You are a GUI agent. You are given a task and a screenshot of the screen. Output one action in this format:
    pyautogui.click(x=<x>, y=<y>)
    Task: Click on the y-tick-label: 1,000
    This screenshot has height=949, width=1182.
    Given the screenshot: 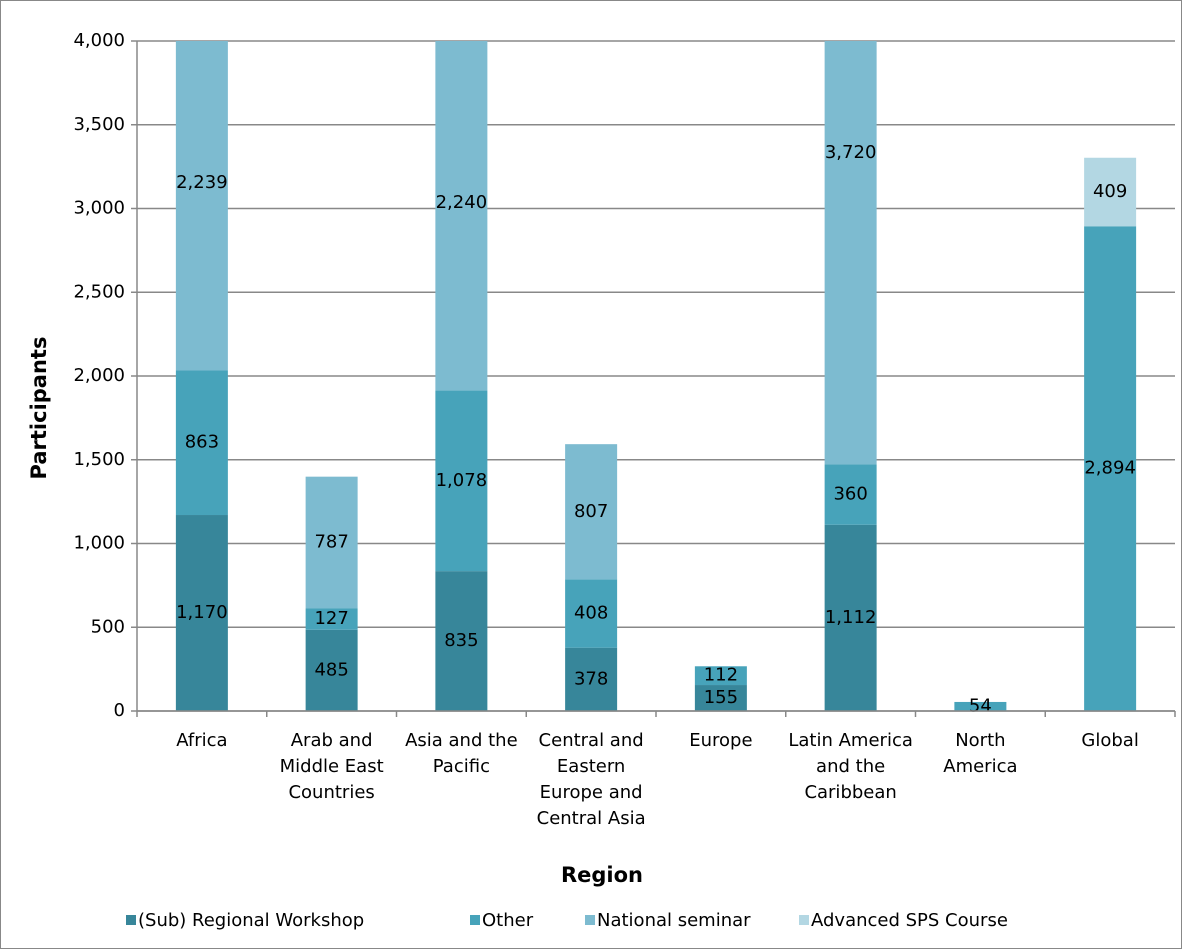 What is the action you would take?
    pyautogui.click(x=99, y=543)
    